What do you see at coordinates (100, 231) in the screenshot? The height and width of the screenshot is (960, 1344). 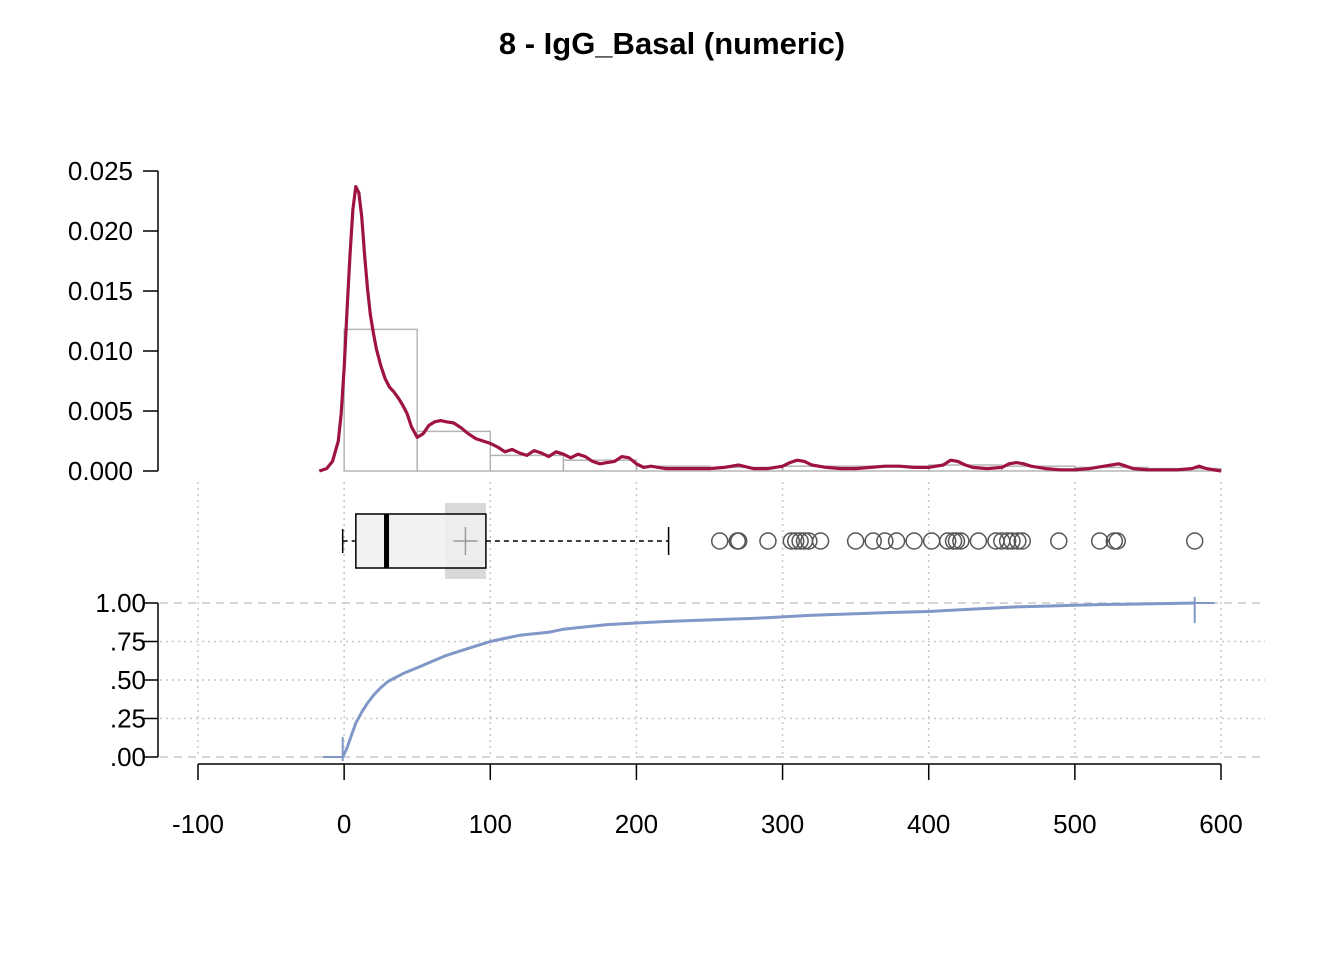 I see `density-y-tick-label: 0.020` at bounding box center [100, 231].